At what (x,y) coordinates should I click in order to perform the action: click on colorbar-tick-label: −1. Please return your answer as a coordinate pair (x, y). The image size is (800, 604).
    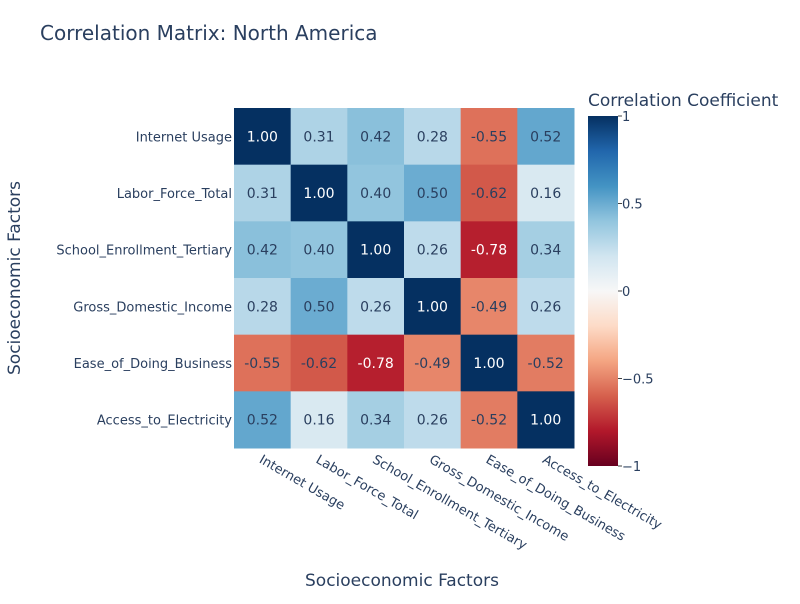
    Looking at the image, I should click on (631, 467).